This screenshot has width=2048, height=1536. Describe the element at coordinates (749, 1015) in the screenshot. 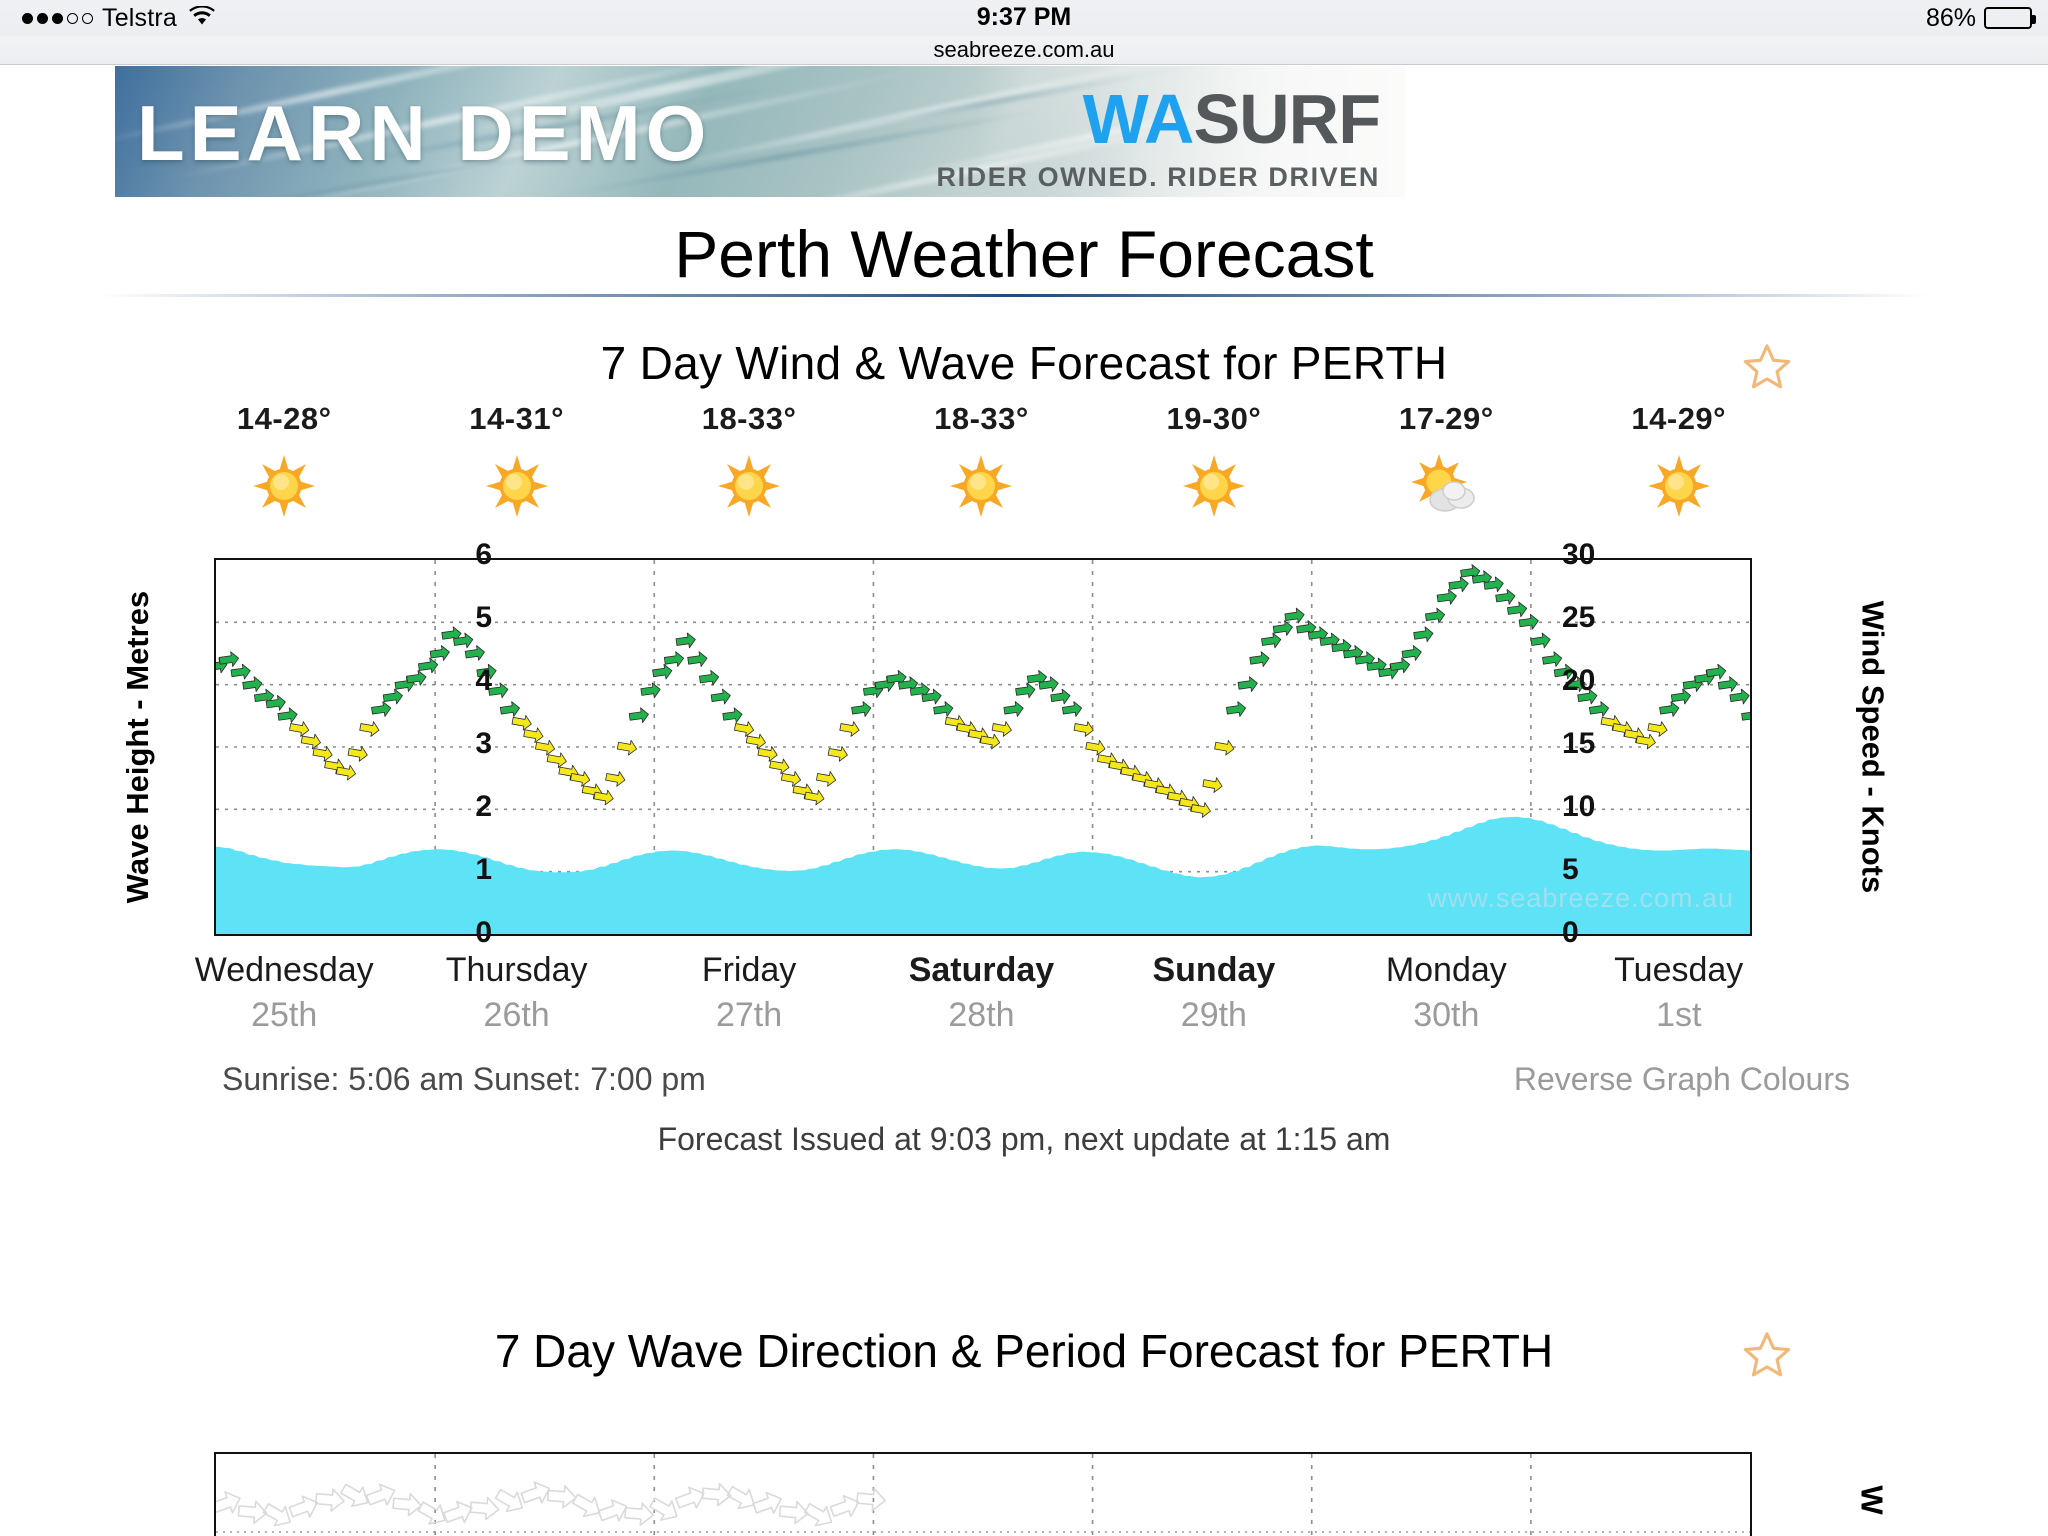

I see `day-date: 27th` at that location.